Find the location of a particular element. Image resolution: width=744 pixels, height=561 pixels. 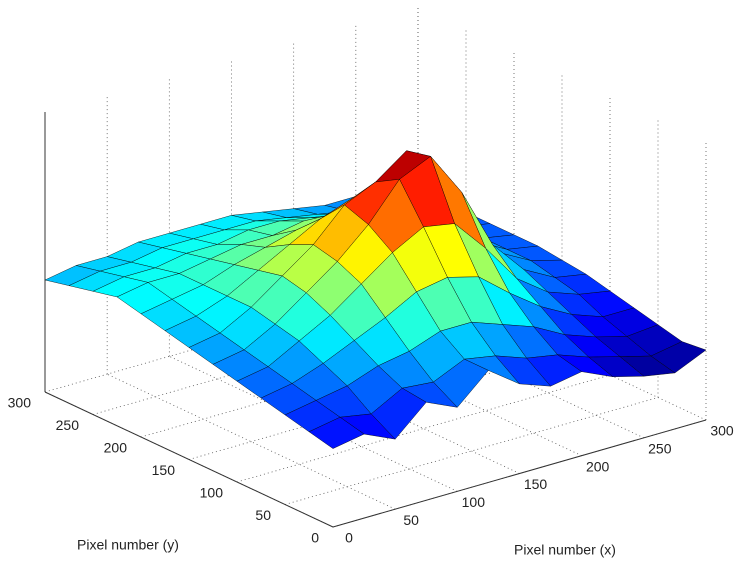

surface-patch is located at coordinates (336, 433).